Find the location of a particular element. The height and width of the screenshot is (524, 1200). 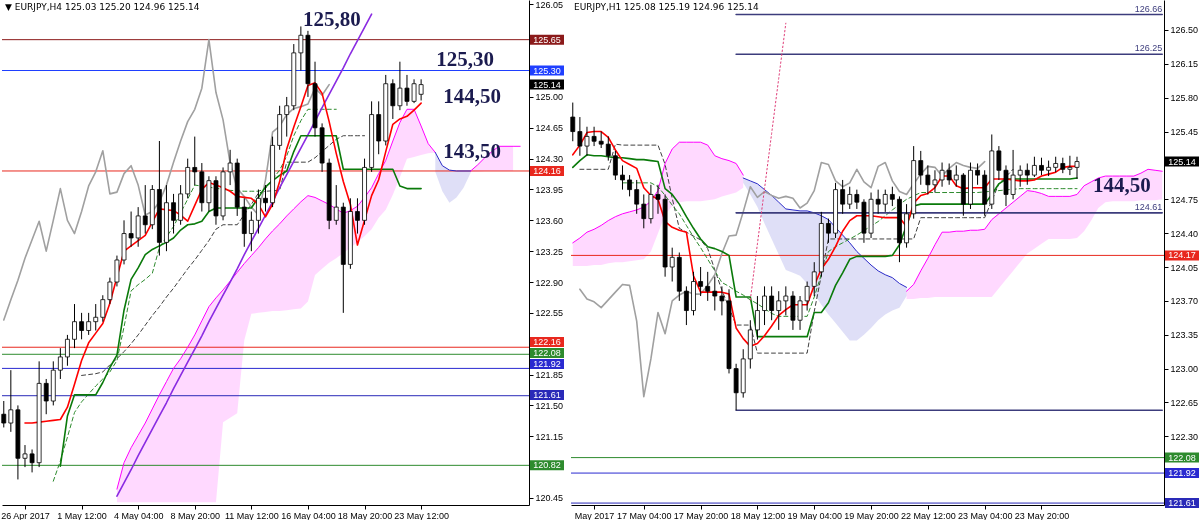

chart-title: EURJPY,H1 125.08 125.19 124.96 125.14 is located at coordinates (666, 7).